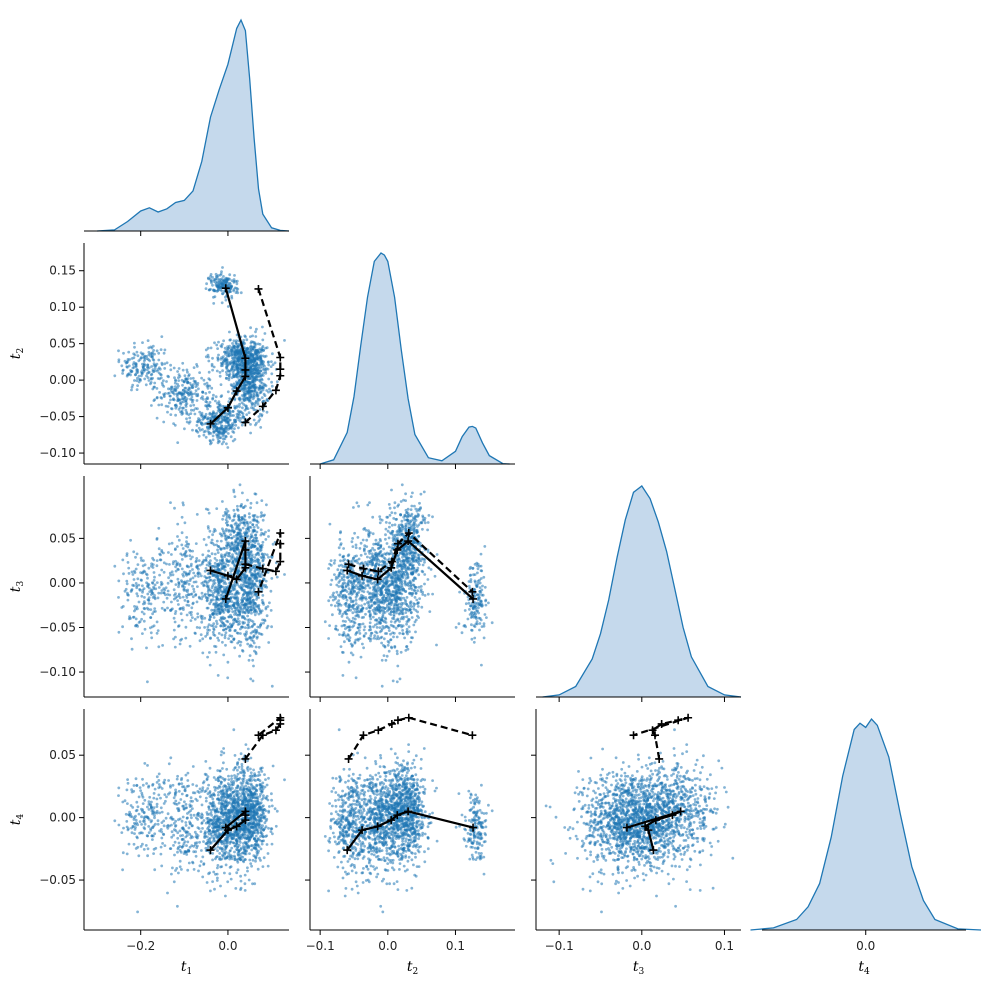  Describe the element at coordinates (245, 564) in the screenshot. I see `dashed-path-marker` at that location.